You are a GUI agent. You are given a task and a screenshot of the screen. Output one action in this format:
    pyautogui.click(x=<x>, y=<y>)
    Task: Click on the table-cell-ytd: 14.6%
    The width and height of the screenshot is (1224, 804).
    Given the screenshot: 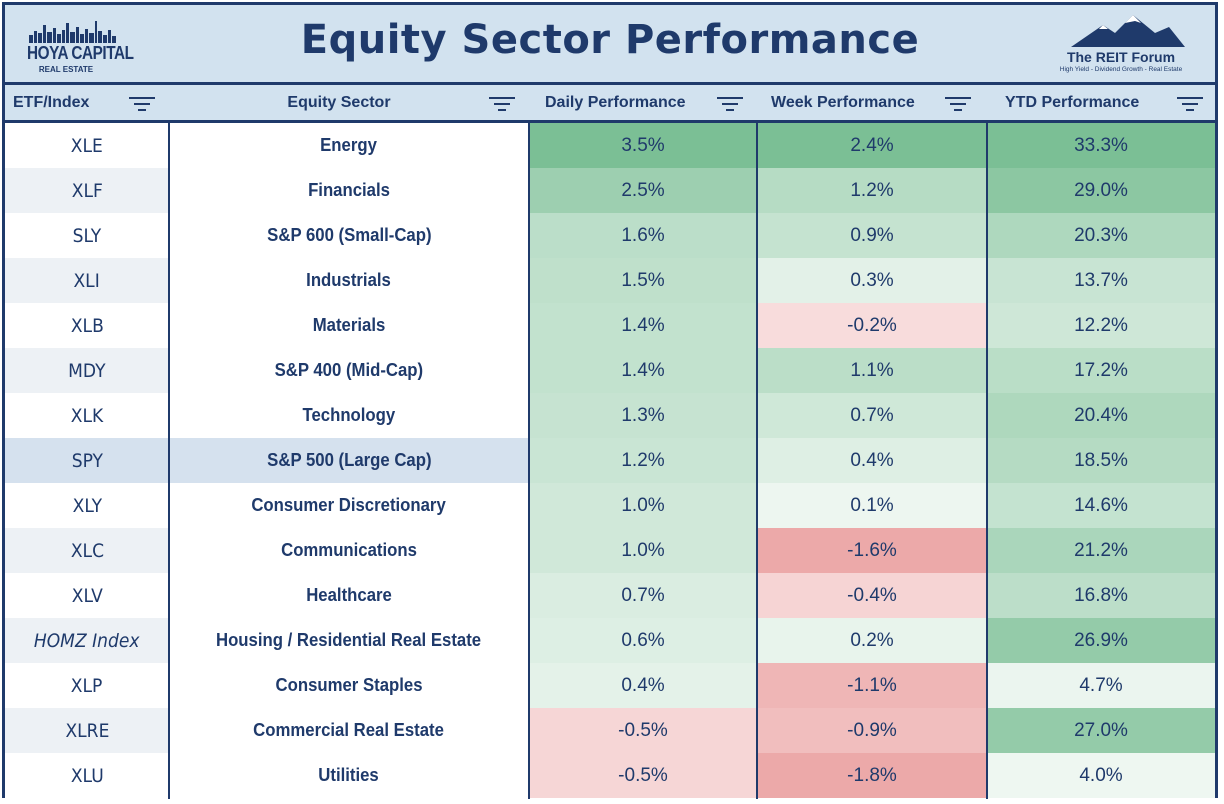 What is the action you would take?
    pyautogui.click(x=1101, y=505)
    